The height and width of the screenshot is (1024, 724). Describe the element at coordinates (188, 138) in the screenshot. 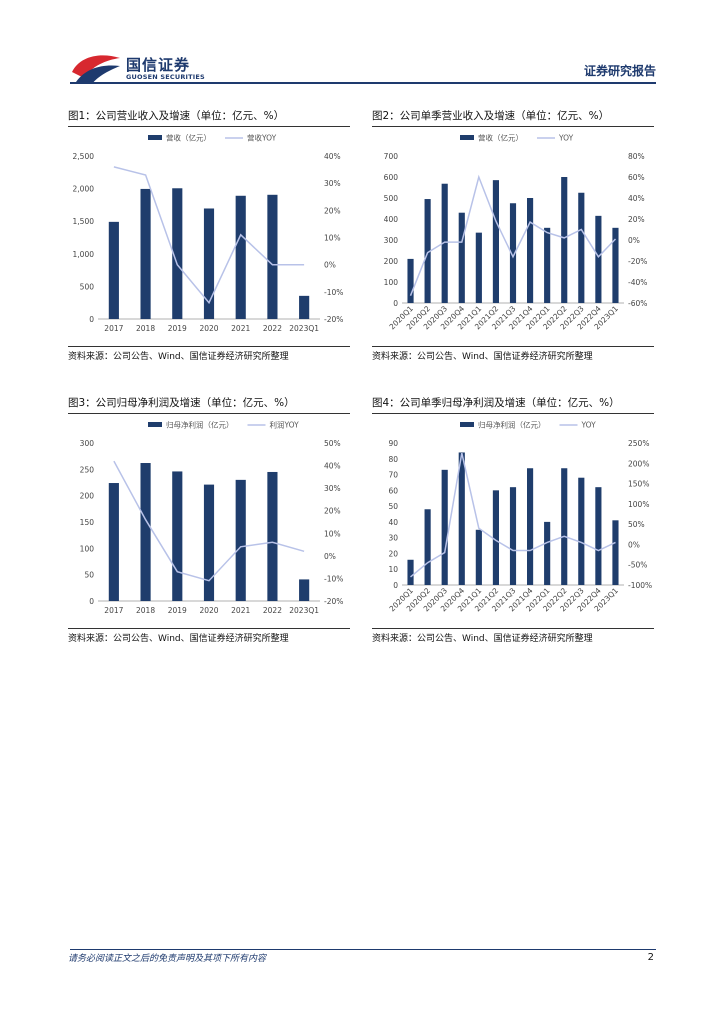

I see `legend-bar-label: 营收（亿元）` at that location.